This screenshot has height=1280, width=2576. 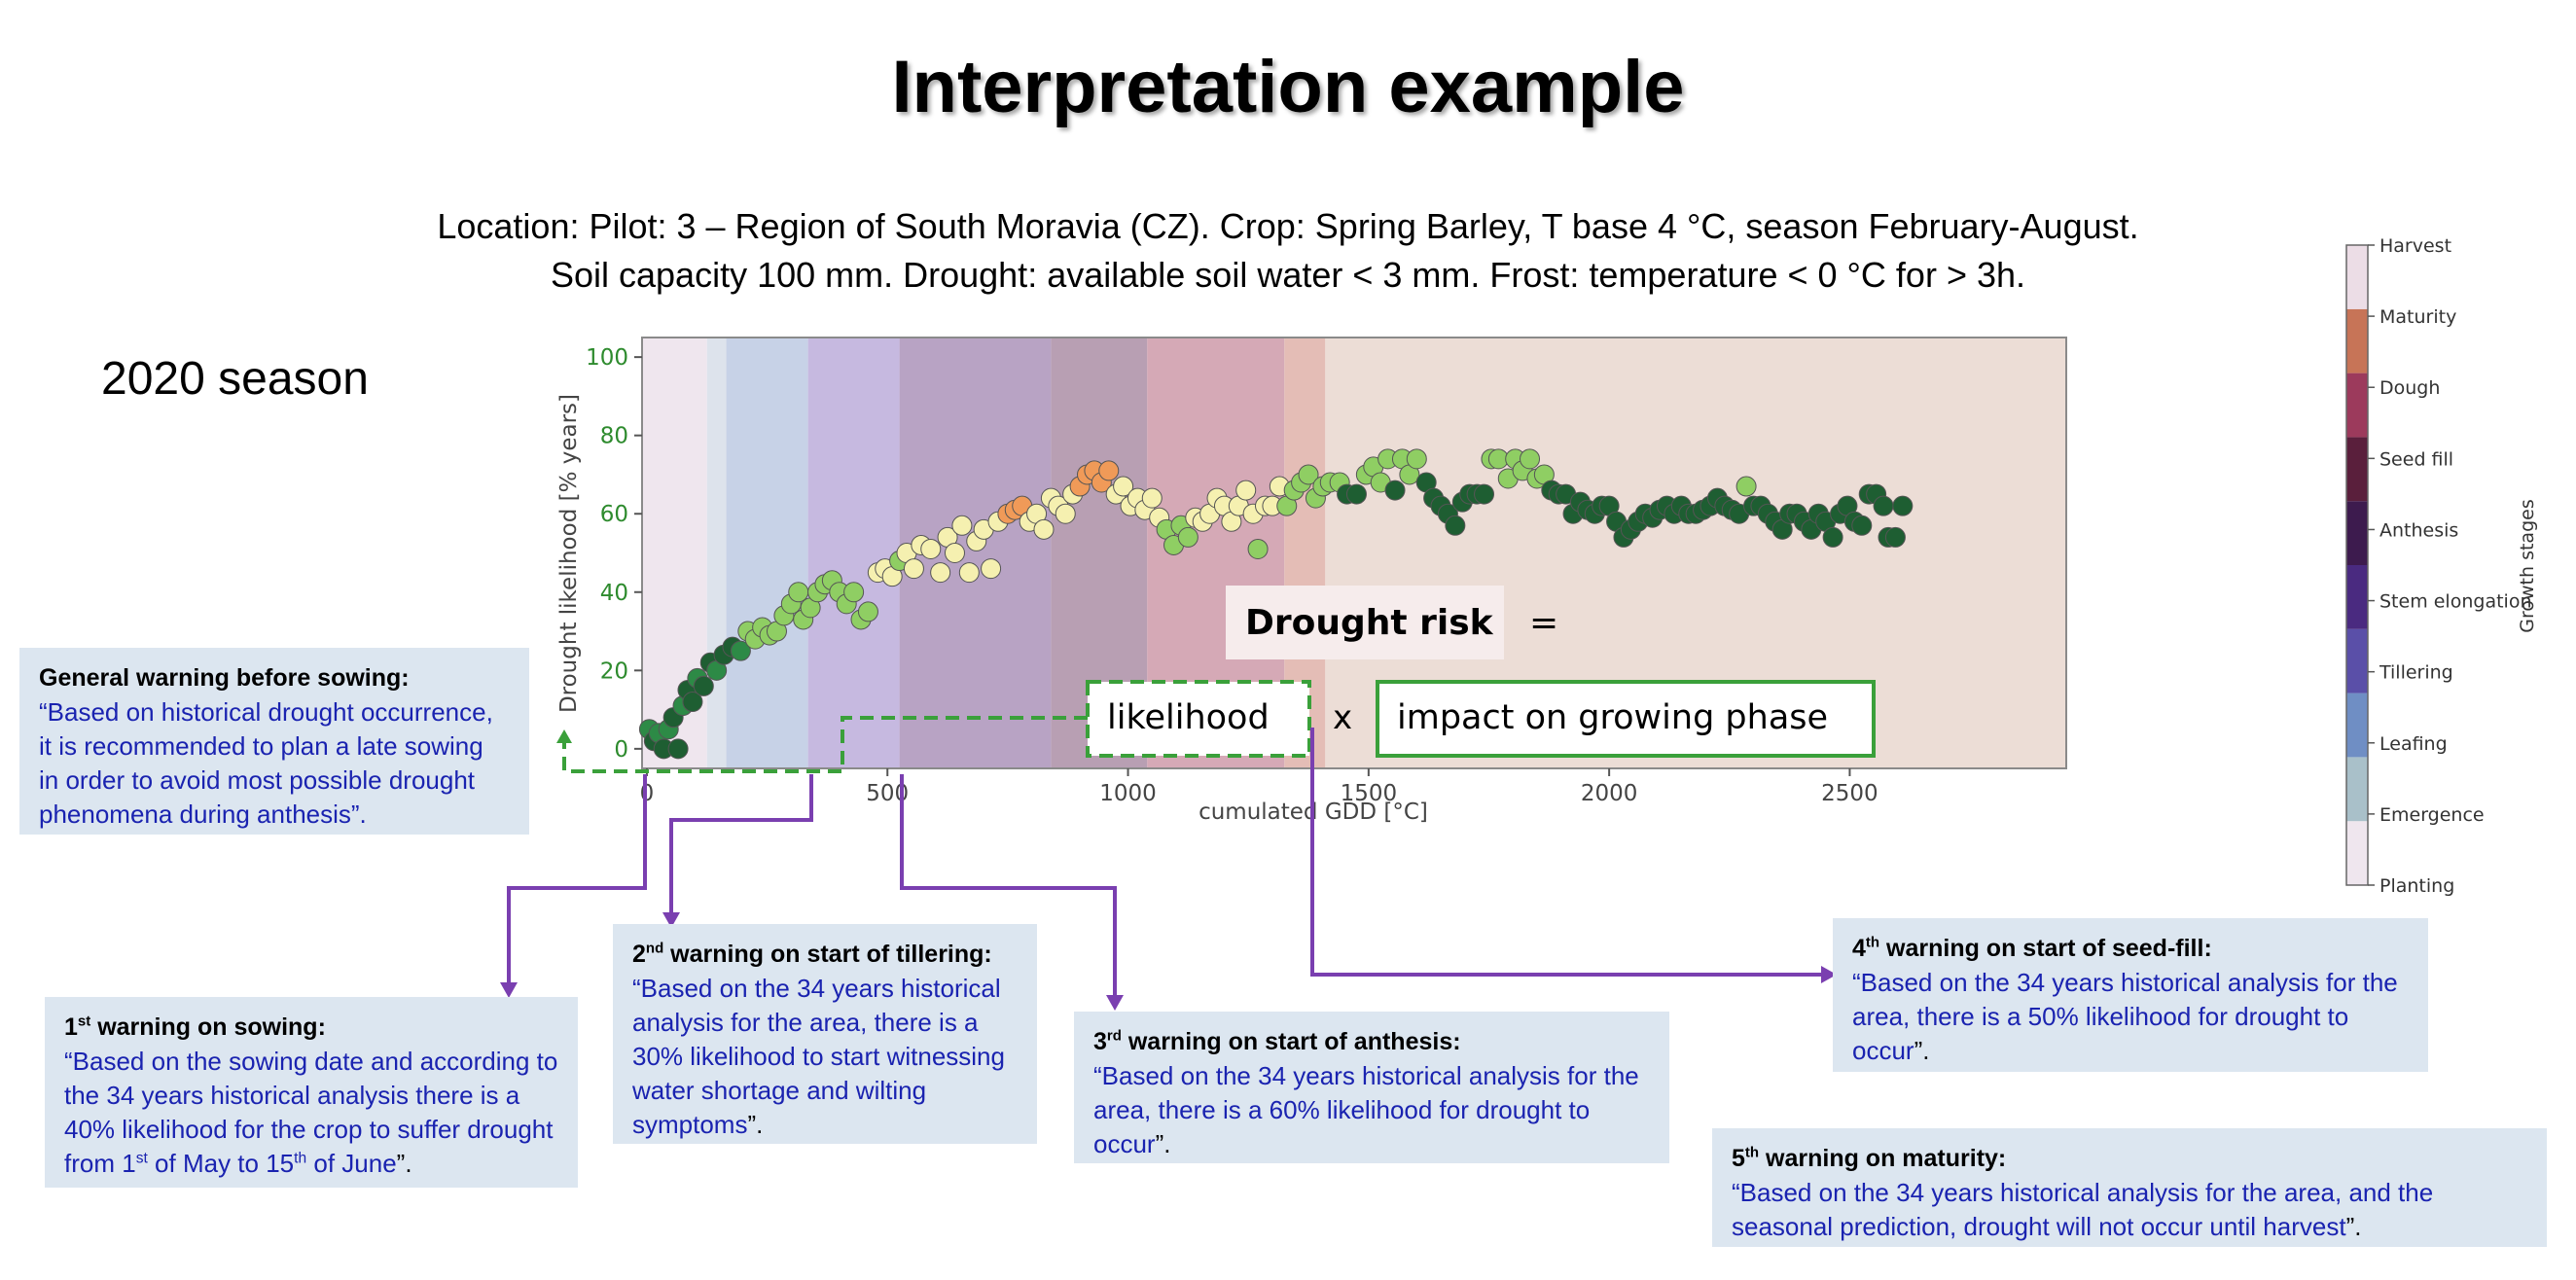 What do you see at coordinates (2455, 602) in the screenshot?
I see `colorbar-stage-label: Stem elongation` at bounding box center [2455, 602].